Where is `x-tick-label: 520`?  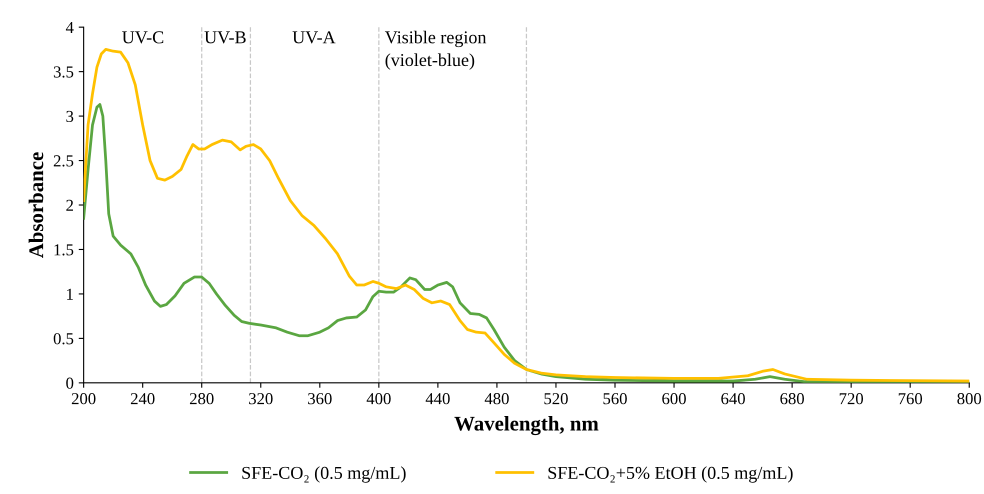
x-tick-label: 520 is located at coordinates (556, 398).